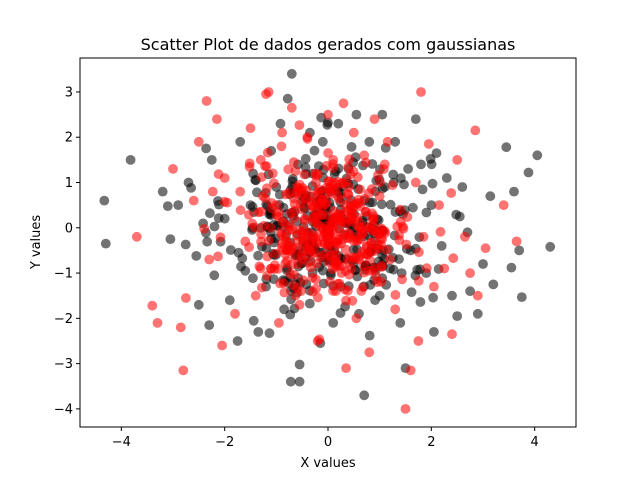 This screenshot has height=480, width=640. What do you see at coordinates (431, 442) in the screenshot?
I see `x-tick-label: 2` at bounding box center [431, 442].